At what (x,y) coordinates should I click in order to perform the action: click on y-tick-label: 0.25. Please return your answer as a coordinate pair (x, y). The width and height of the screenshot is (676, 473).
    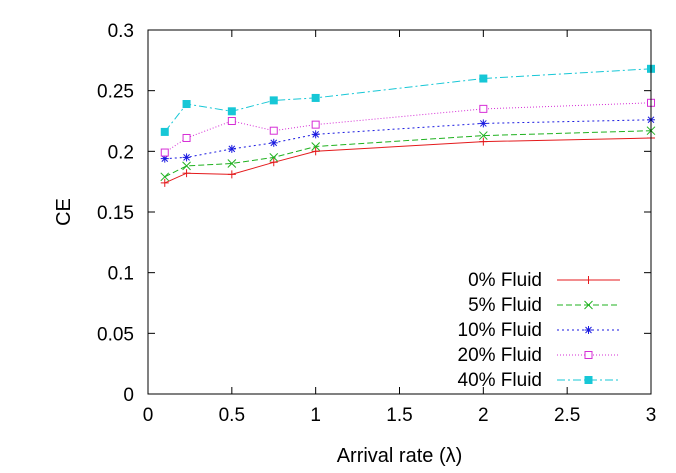
    Looking at the image, I should click on (115, 92).